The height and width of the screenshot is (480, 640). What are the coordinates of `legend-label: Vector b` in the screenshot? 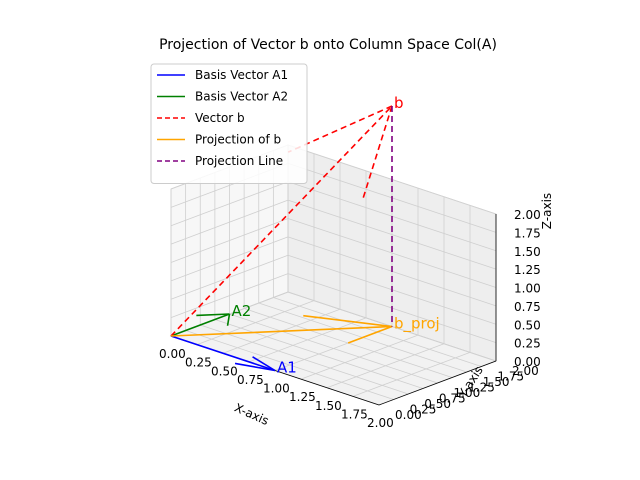 It's located at (220, 118).